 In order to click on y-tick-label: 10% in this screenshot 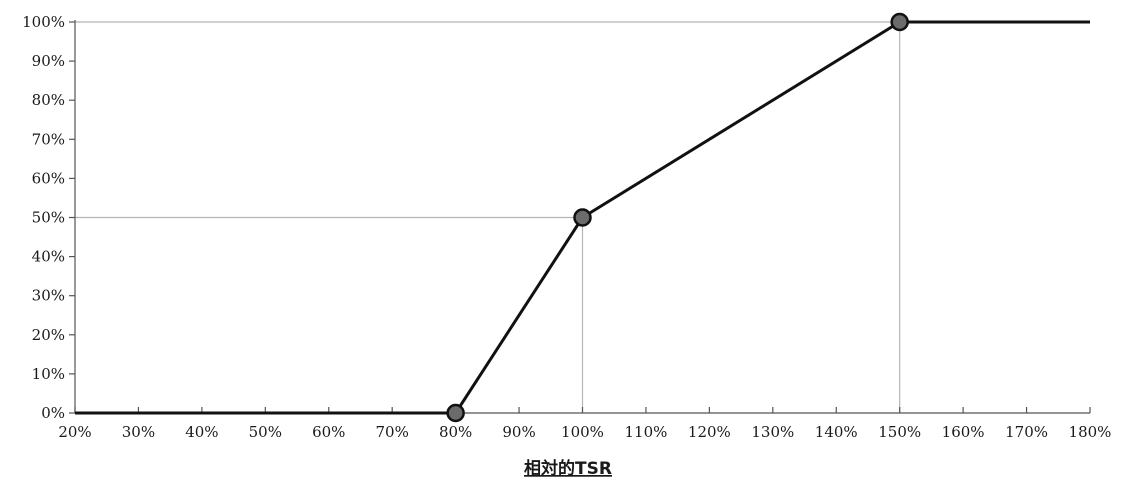, I will do `click(48, 374)`.